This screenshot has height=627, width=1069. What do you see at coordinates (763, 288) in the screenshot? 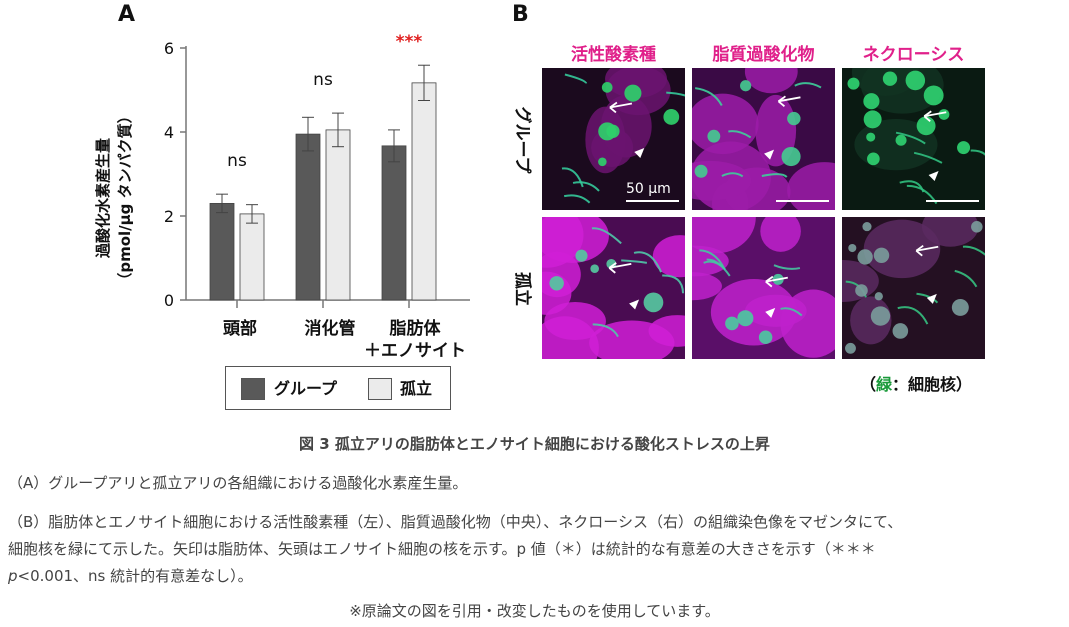
I see `micrograph-isolated-lipid` at bounding box center [763, 288].